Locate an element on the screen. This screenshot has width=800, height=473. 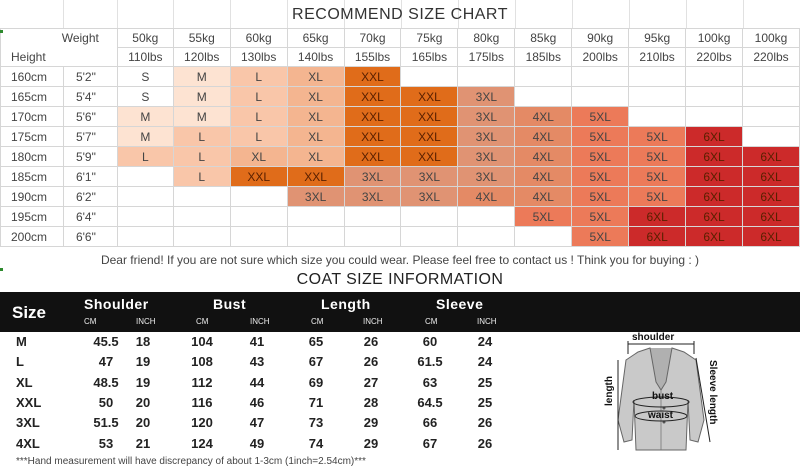
measurement-value: 64.5 is located at coordinates (430, 402).